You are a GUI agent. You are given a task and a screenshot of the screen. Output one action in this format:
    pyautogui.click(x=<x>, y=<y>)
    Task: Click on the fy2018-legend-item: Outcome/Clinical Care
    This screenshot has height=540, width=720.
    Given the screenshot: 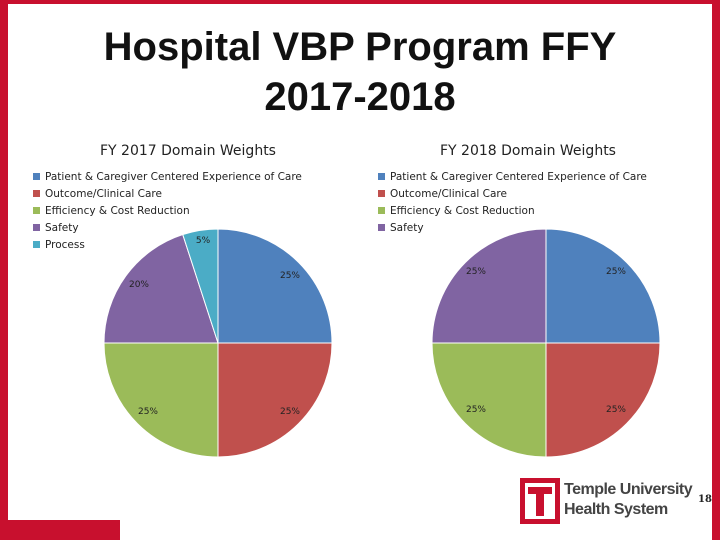 What is the action you would take?
    pyautogui.click(x=512, y=193)
    